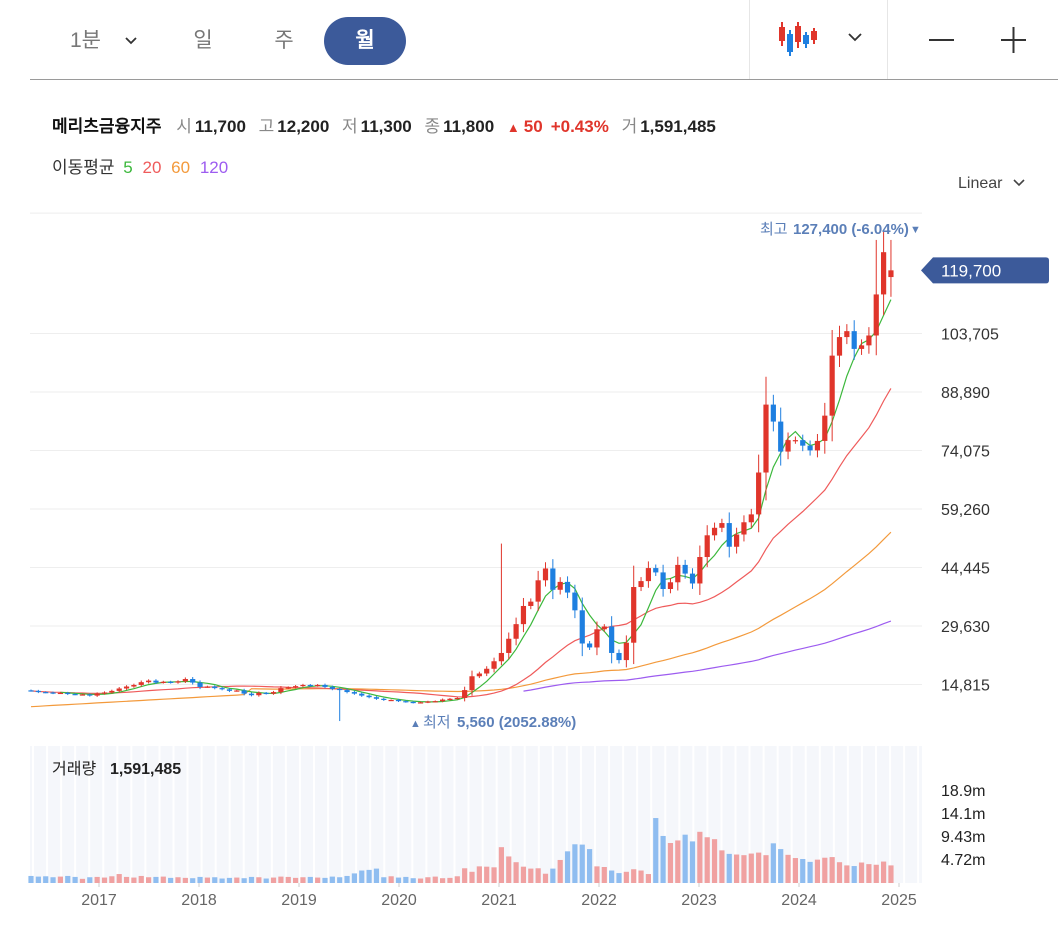  What do you see at coordinates (855, 37) in the screenshot?
I see `chart-type-dropdown-button` at bounding box center [855, 37].